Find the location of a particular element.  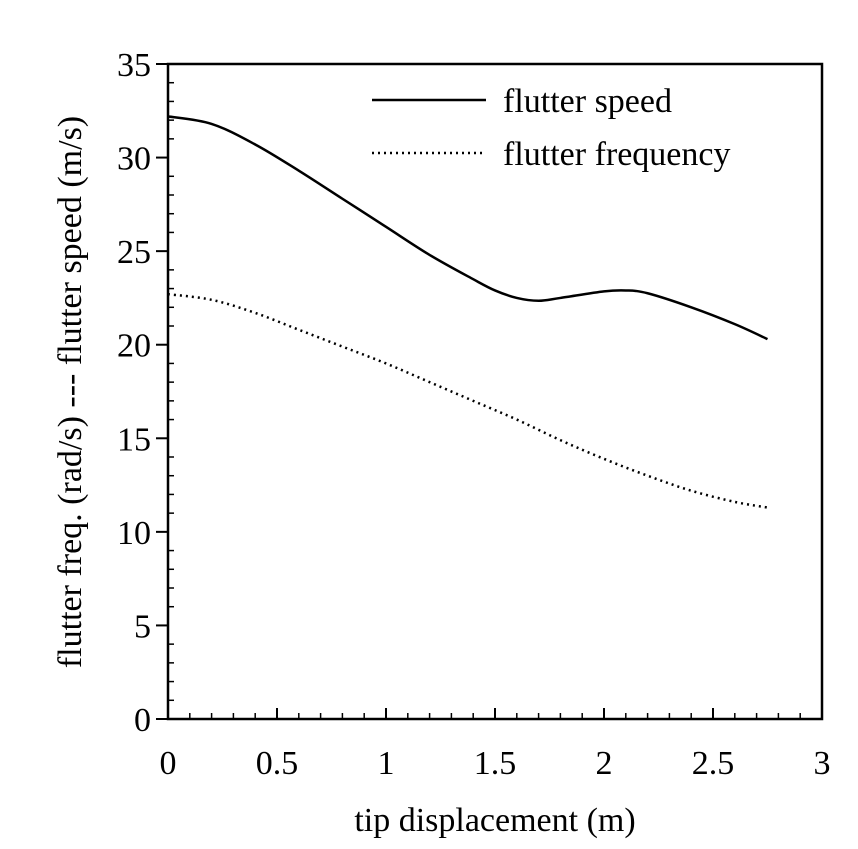

y-tick-label: 35 is located at coordinates (134, 65).